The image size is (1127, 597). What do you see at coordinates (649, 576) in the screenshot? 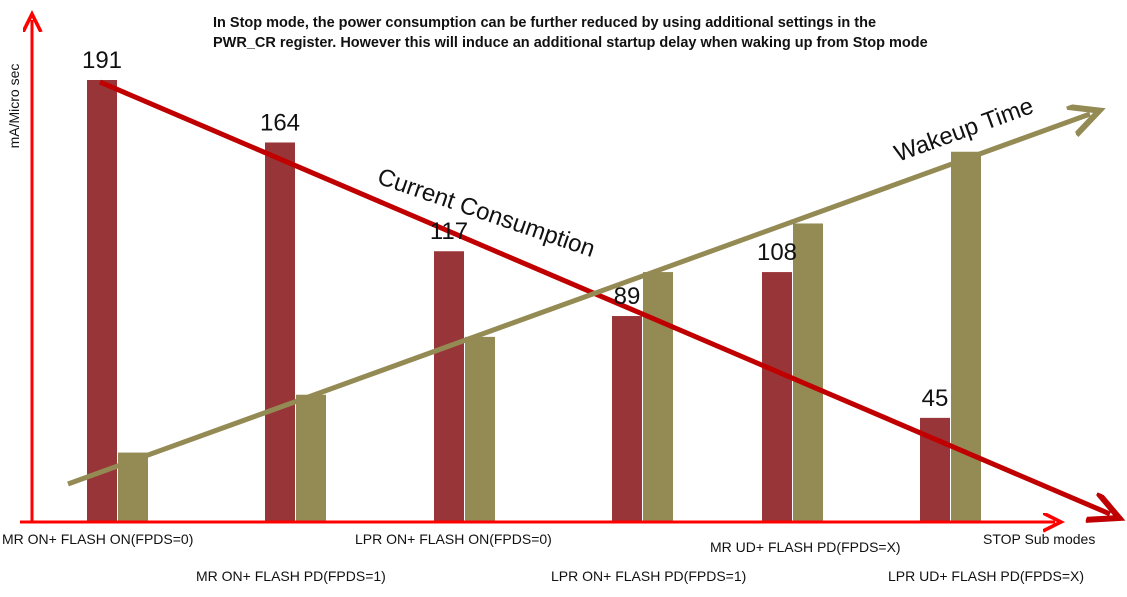
I see `category-label: LPR ON+ FLASH PD(FPDS=1)` at bounding box center [649, 576].